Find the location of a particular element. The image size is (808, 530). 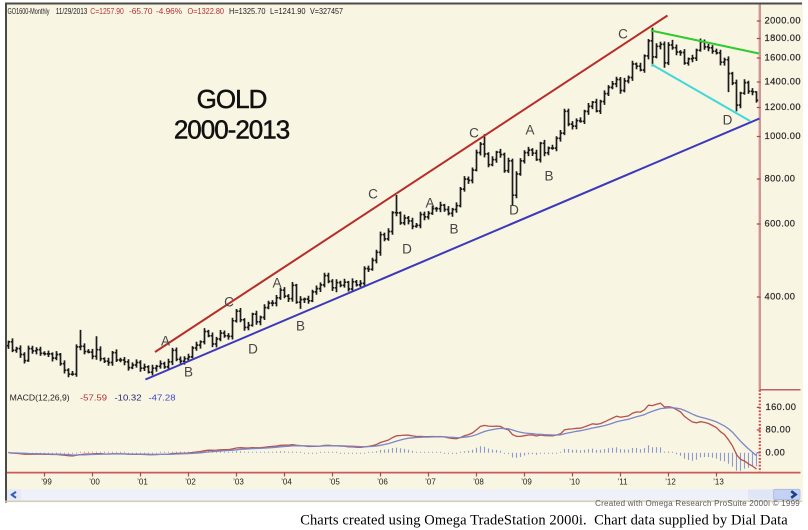

svg-text: 0.00 is located at coordinates (776, 452).